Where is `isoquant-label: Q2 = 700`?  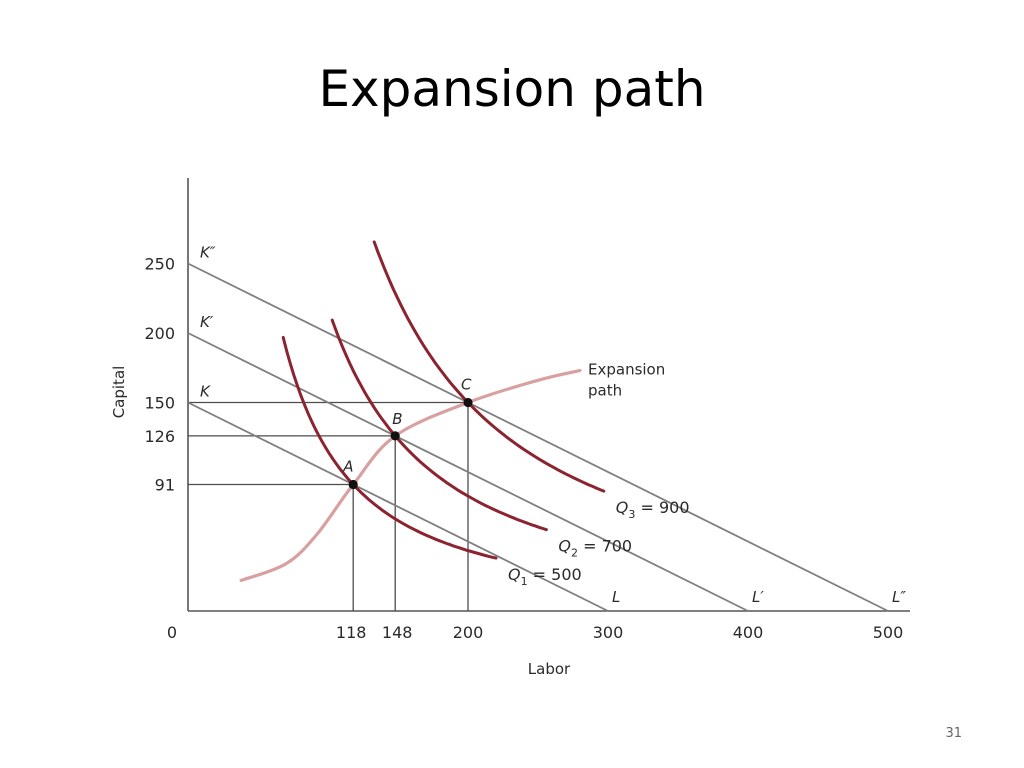 isoquant-label: Q2 = 700 is located at coordinates (595, 548).